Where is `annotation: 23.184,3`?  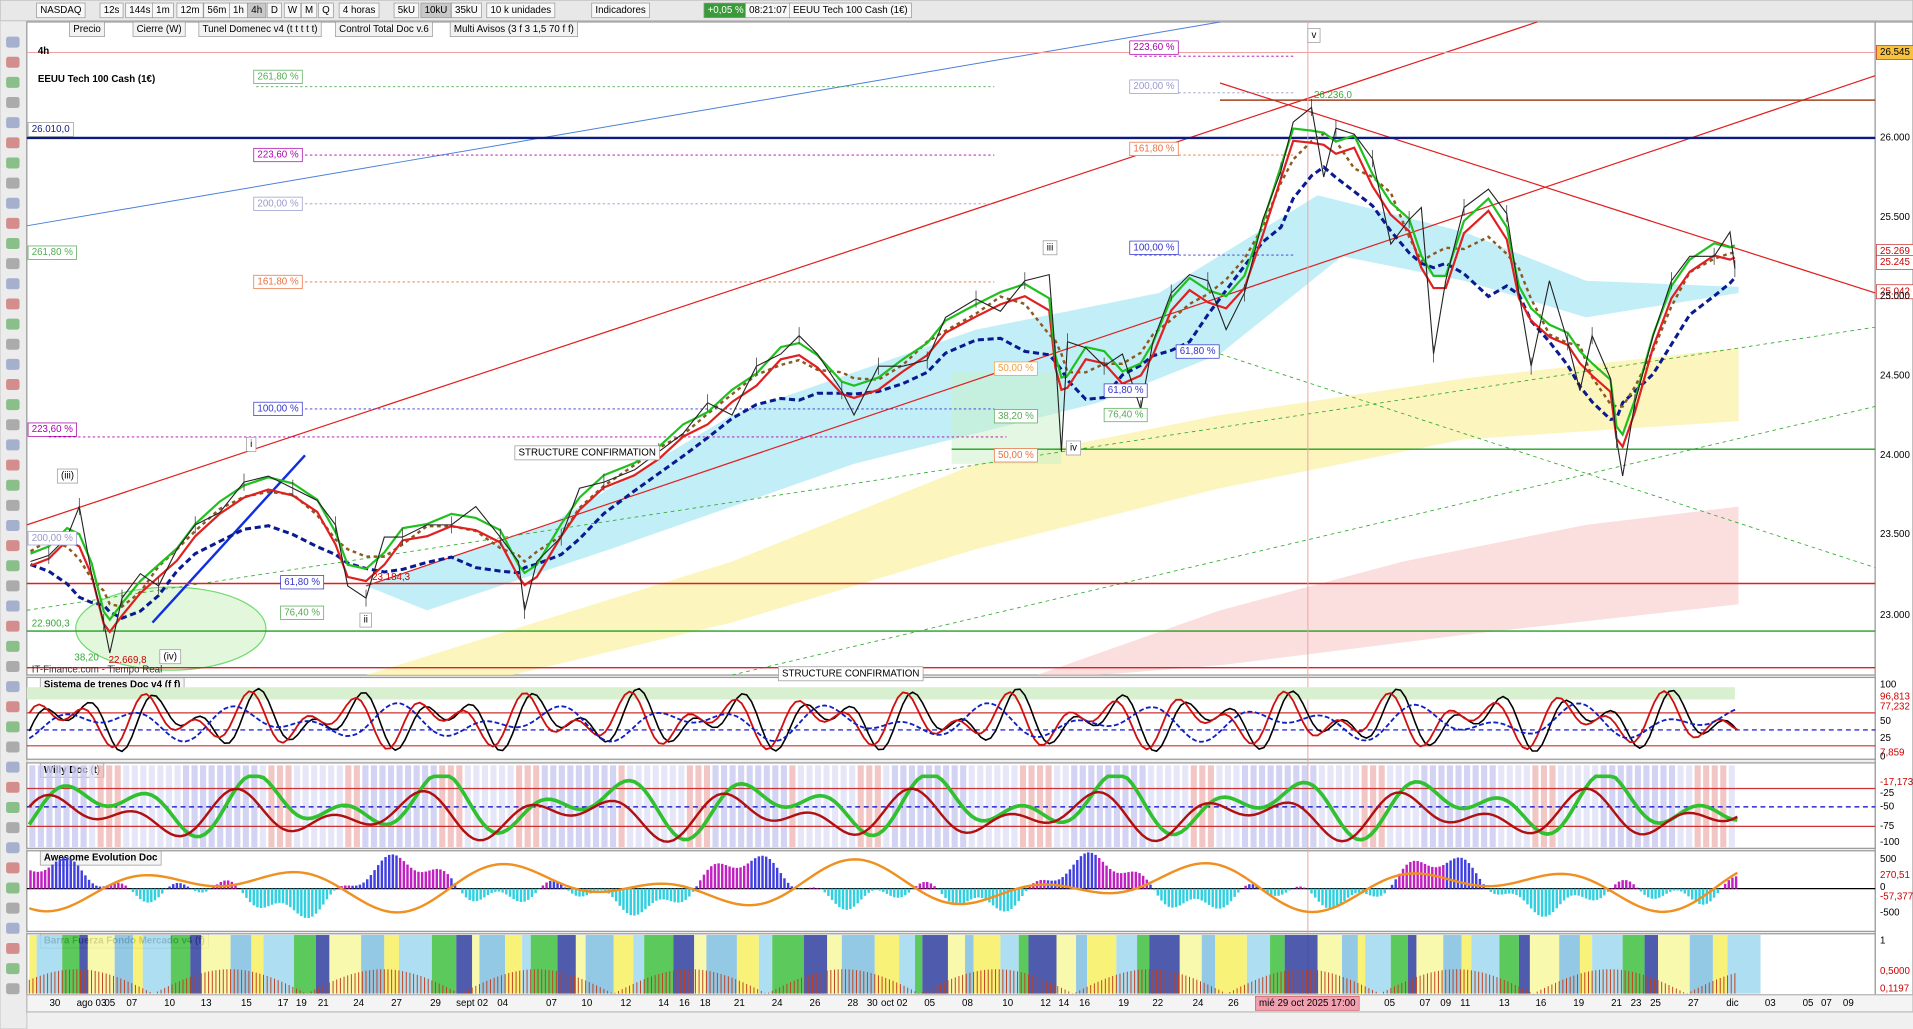
annotation: 23.184,3 is located at coordinates (391, 577).